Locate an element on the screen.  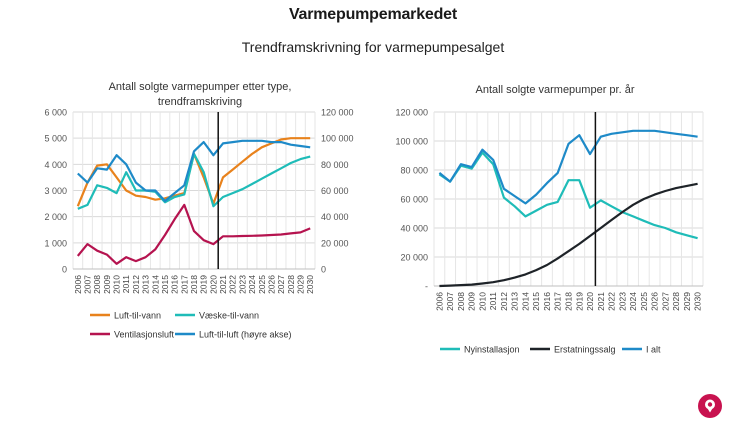
chart-2-title: Antall solgte varmepumper pr. år is located at coordinates (555, 90).